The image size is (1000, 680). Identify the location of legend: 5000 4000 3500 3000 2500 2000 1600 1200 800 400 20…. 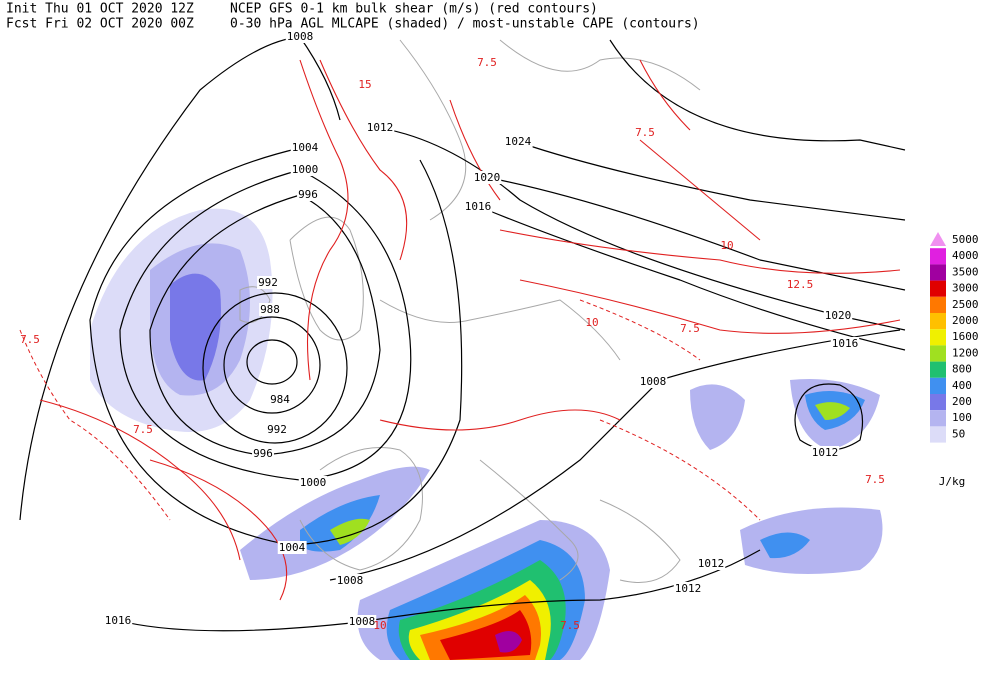
(954, 360).